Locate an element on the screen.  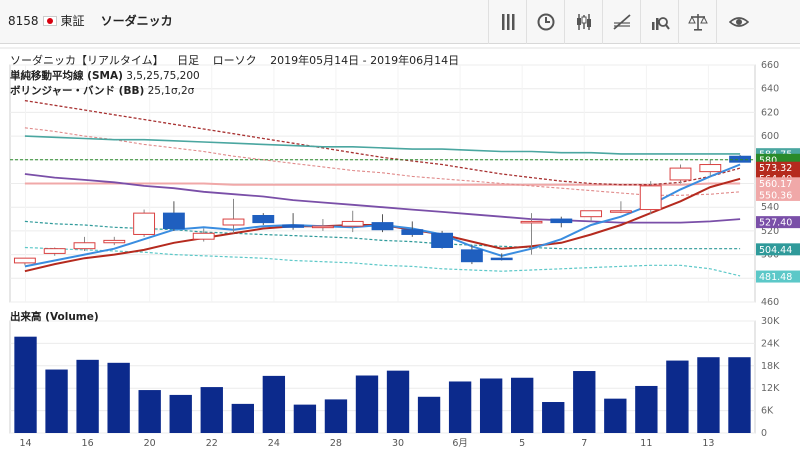
date-tick-label: 6月 is located at coordinates (460, 443).